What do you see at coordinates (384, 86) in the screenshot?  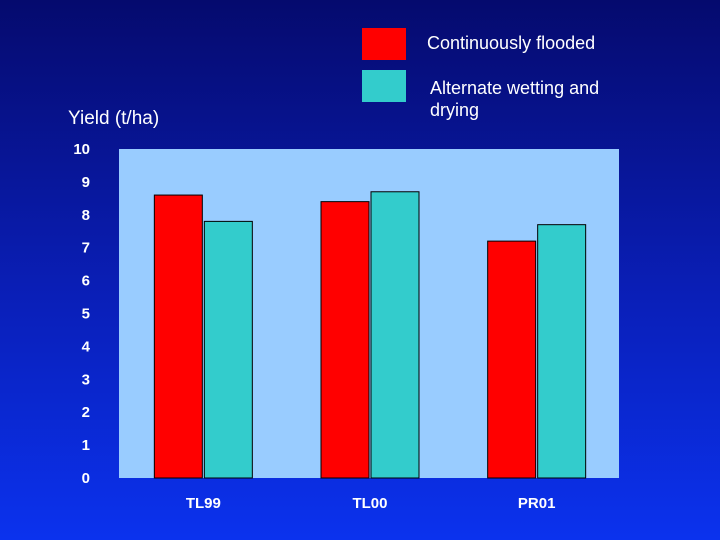 I see `legend-swatch-alternate-wetting-drying` at bounding box center [384, 86].